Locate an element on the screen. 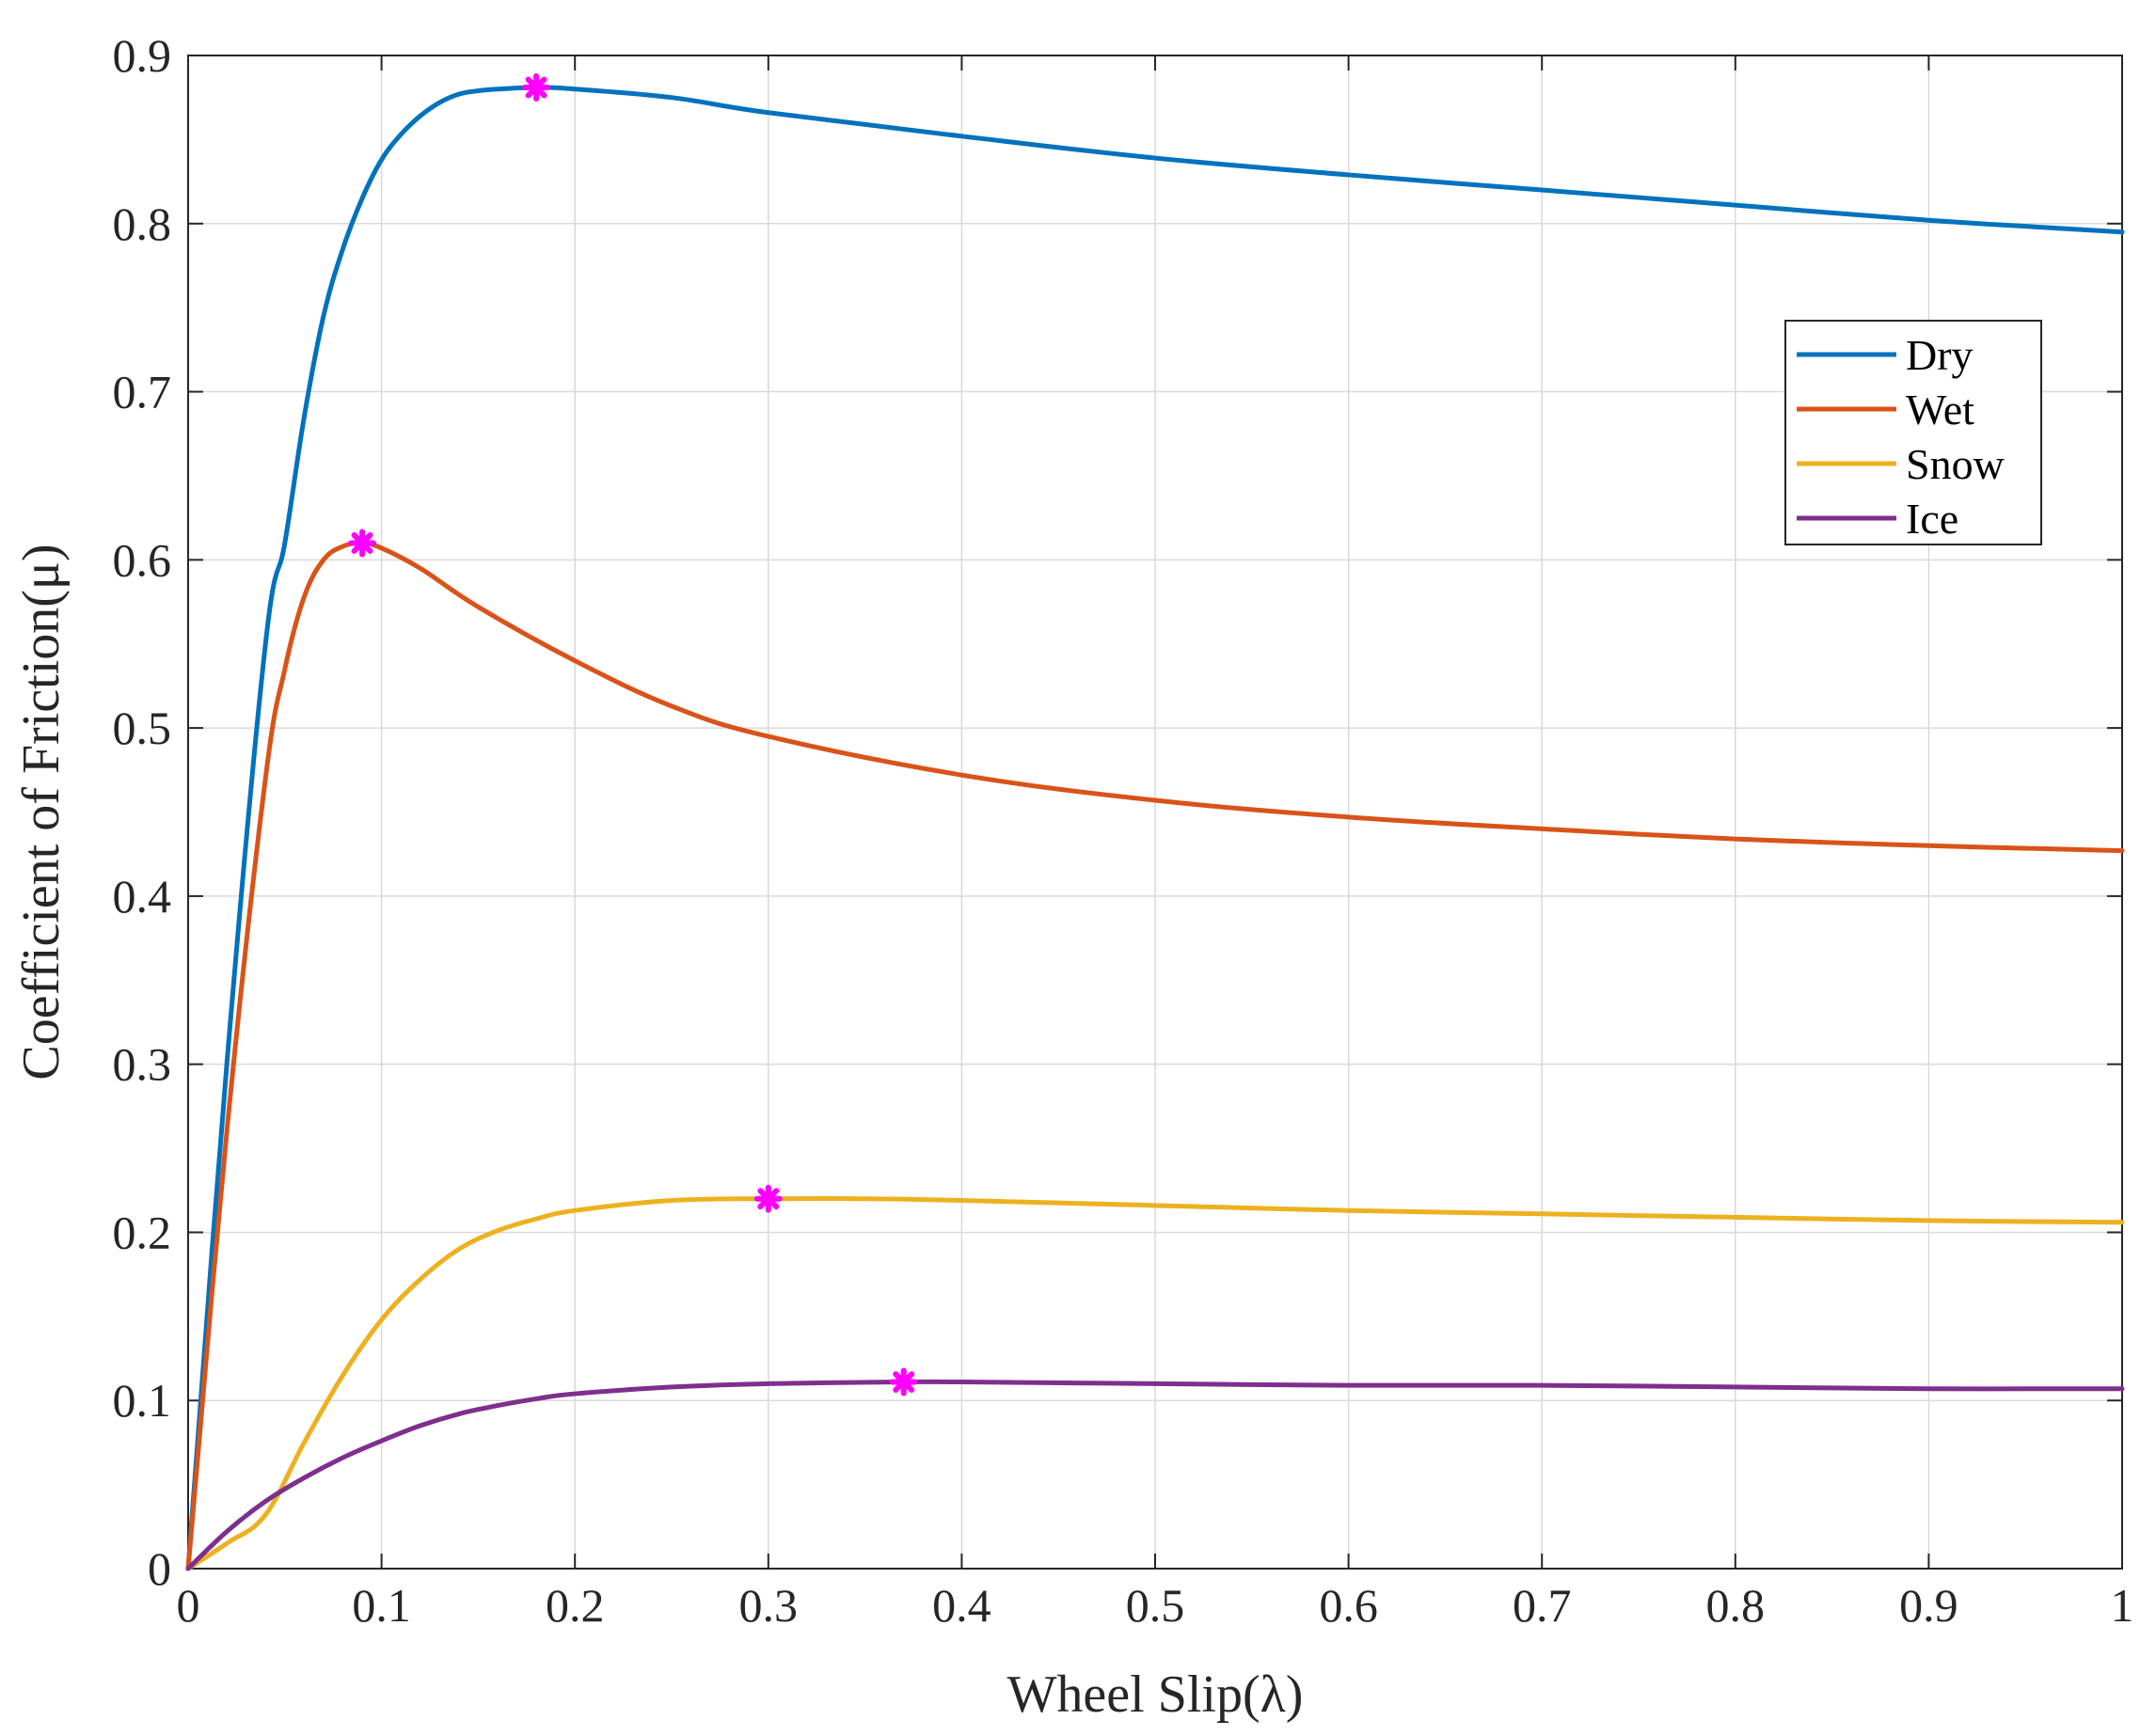  x-tick-label: 0.9 is located at coordinates (1928, 1605).